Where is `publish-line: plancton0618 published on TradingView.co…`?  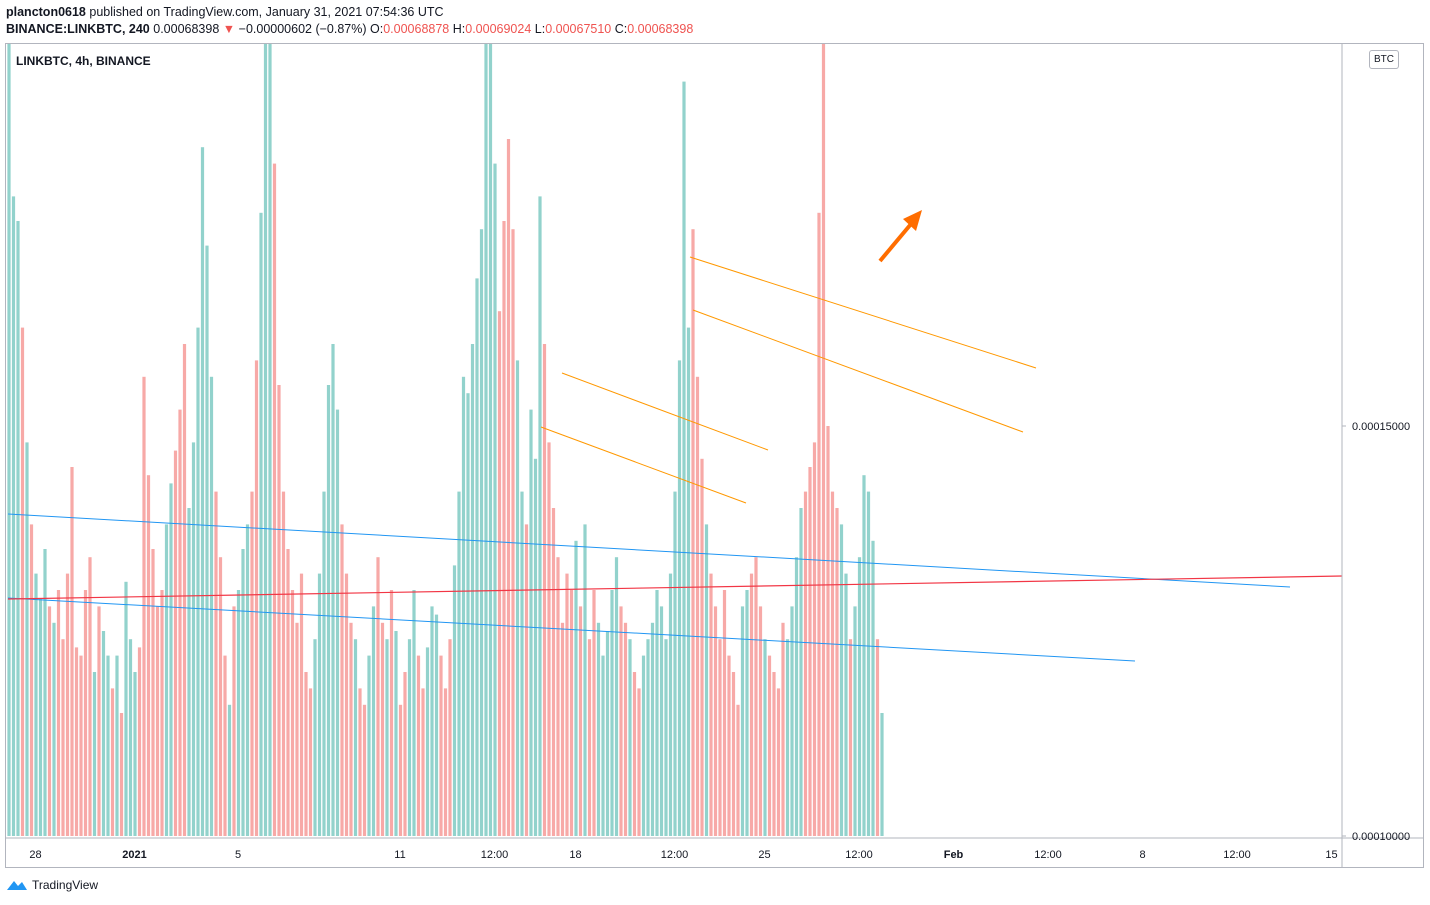 publish-line: plancton0618 published on TradingView.co… is located at coordinates (225, 12).